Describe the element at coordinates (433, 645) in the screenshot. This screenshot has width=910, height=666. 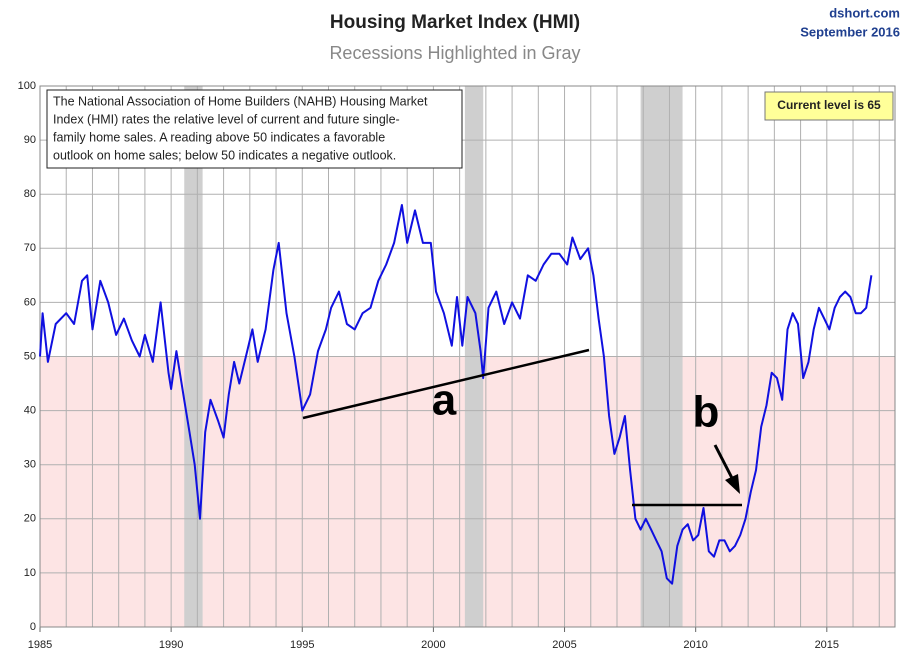
I see `x-tick-label: 2000` at that location.